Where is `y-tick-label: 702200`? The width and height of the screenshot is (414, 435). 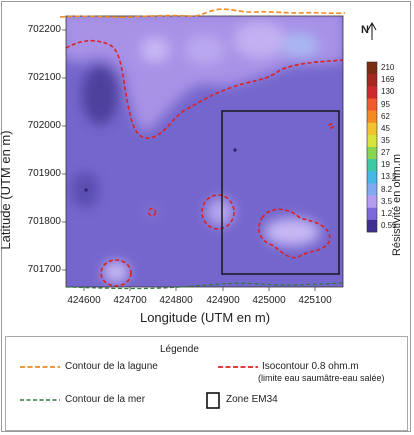
y-tick-label: 702200 is located at coordinates (44, 29).